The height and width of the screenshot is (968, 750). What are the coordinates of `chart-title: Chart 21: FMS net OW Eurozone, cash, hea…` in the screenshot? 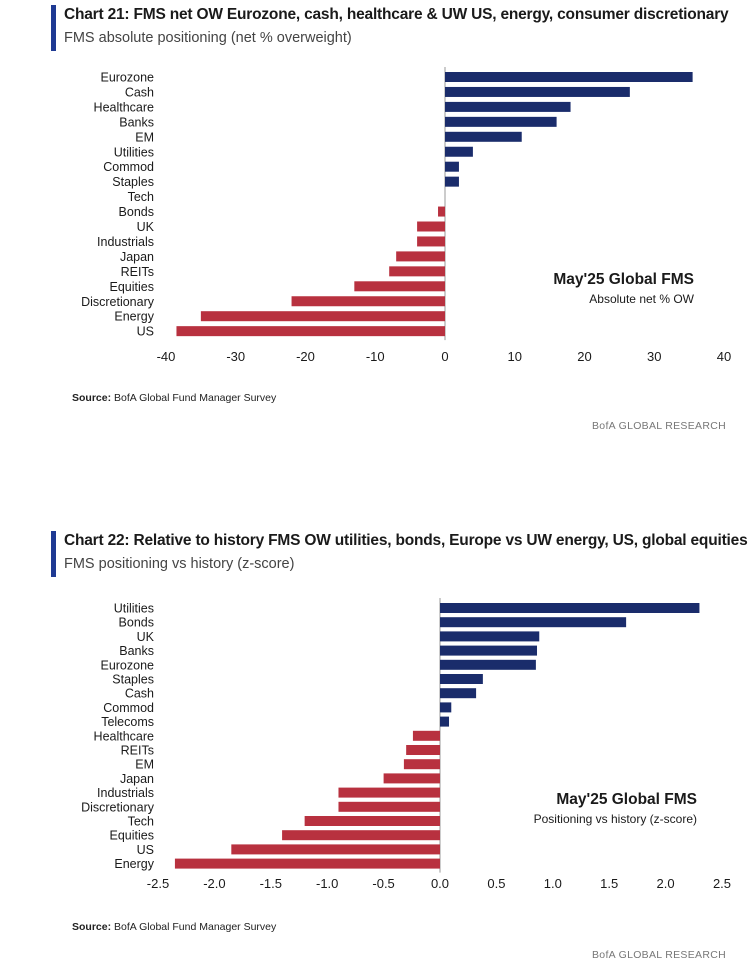 It's located at (396, 14).